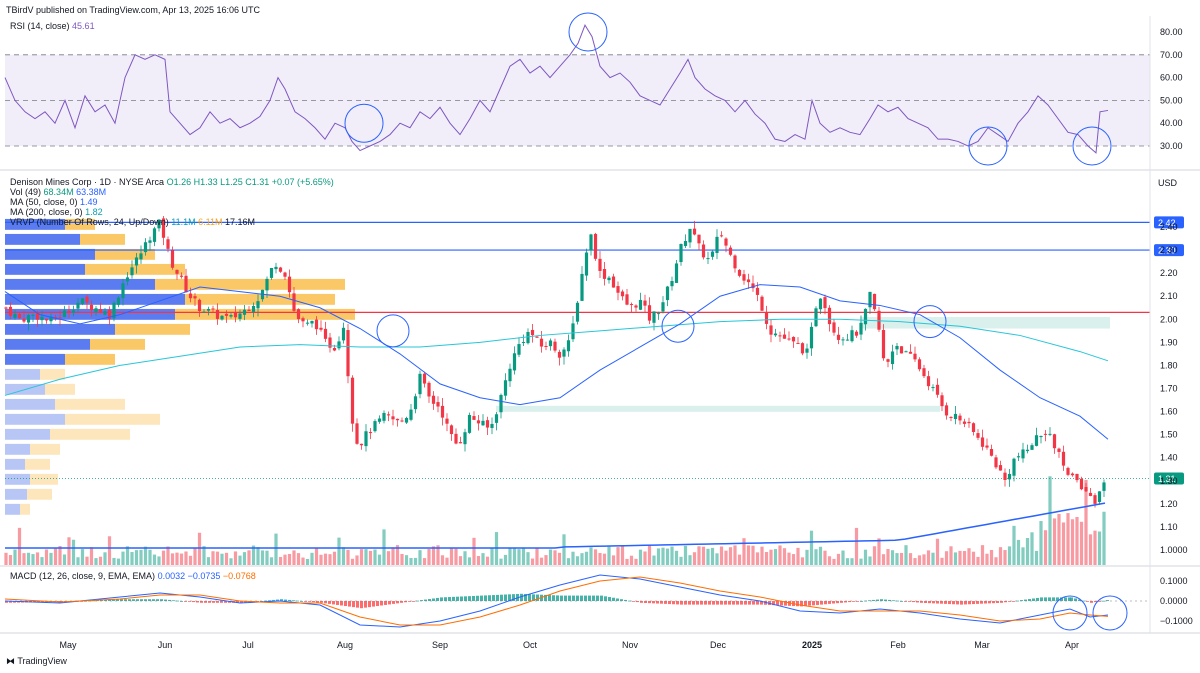 The image size is (1200, 673). I want to click on vrvp-label: VRVP (Number Of Rows, 24, Up/Down), so click(89, 222).